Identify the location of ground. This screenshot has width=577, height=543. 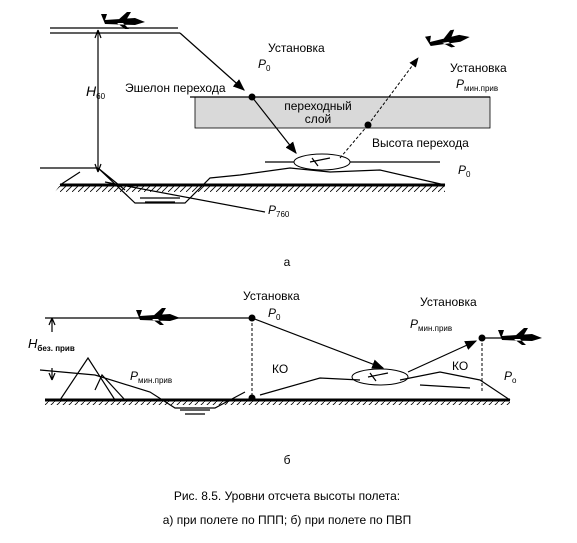
(250, 188).